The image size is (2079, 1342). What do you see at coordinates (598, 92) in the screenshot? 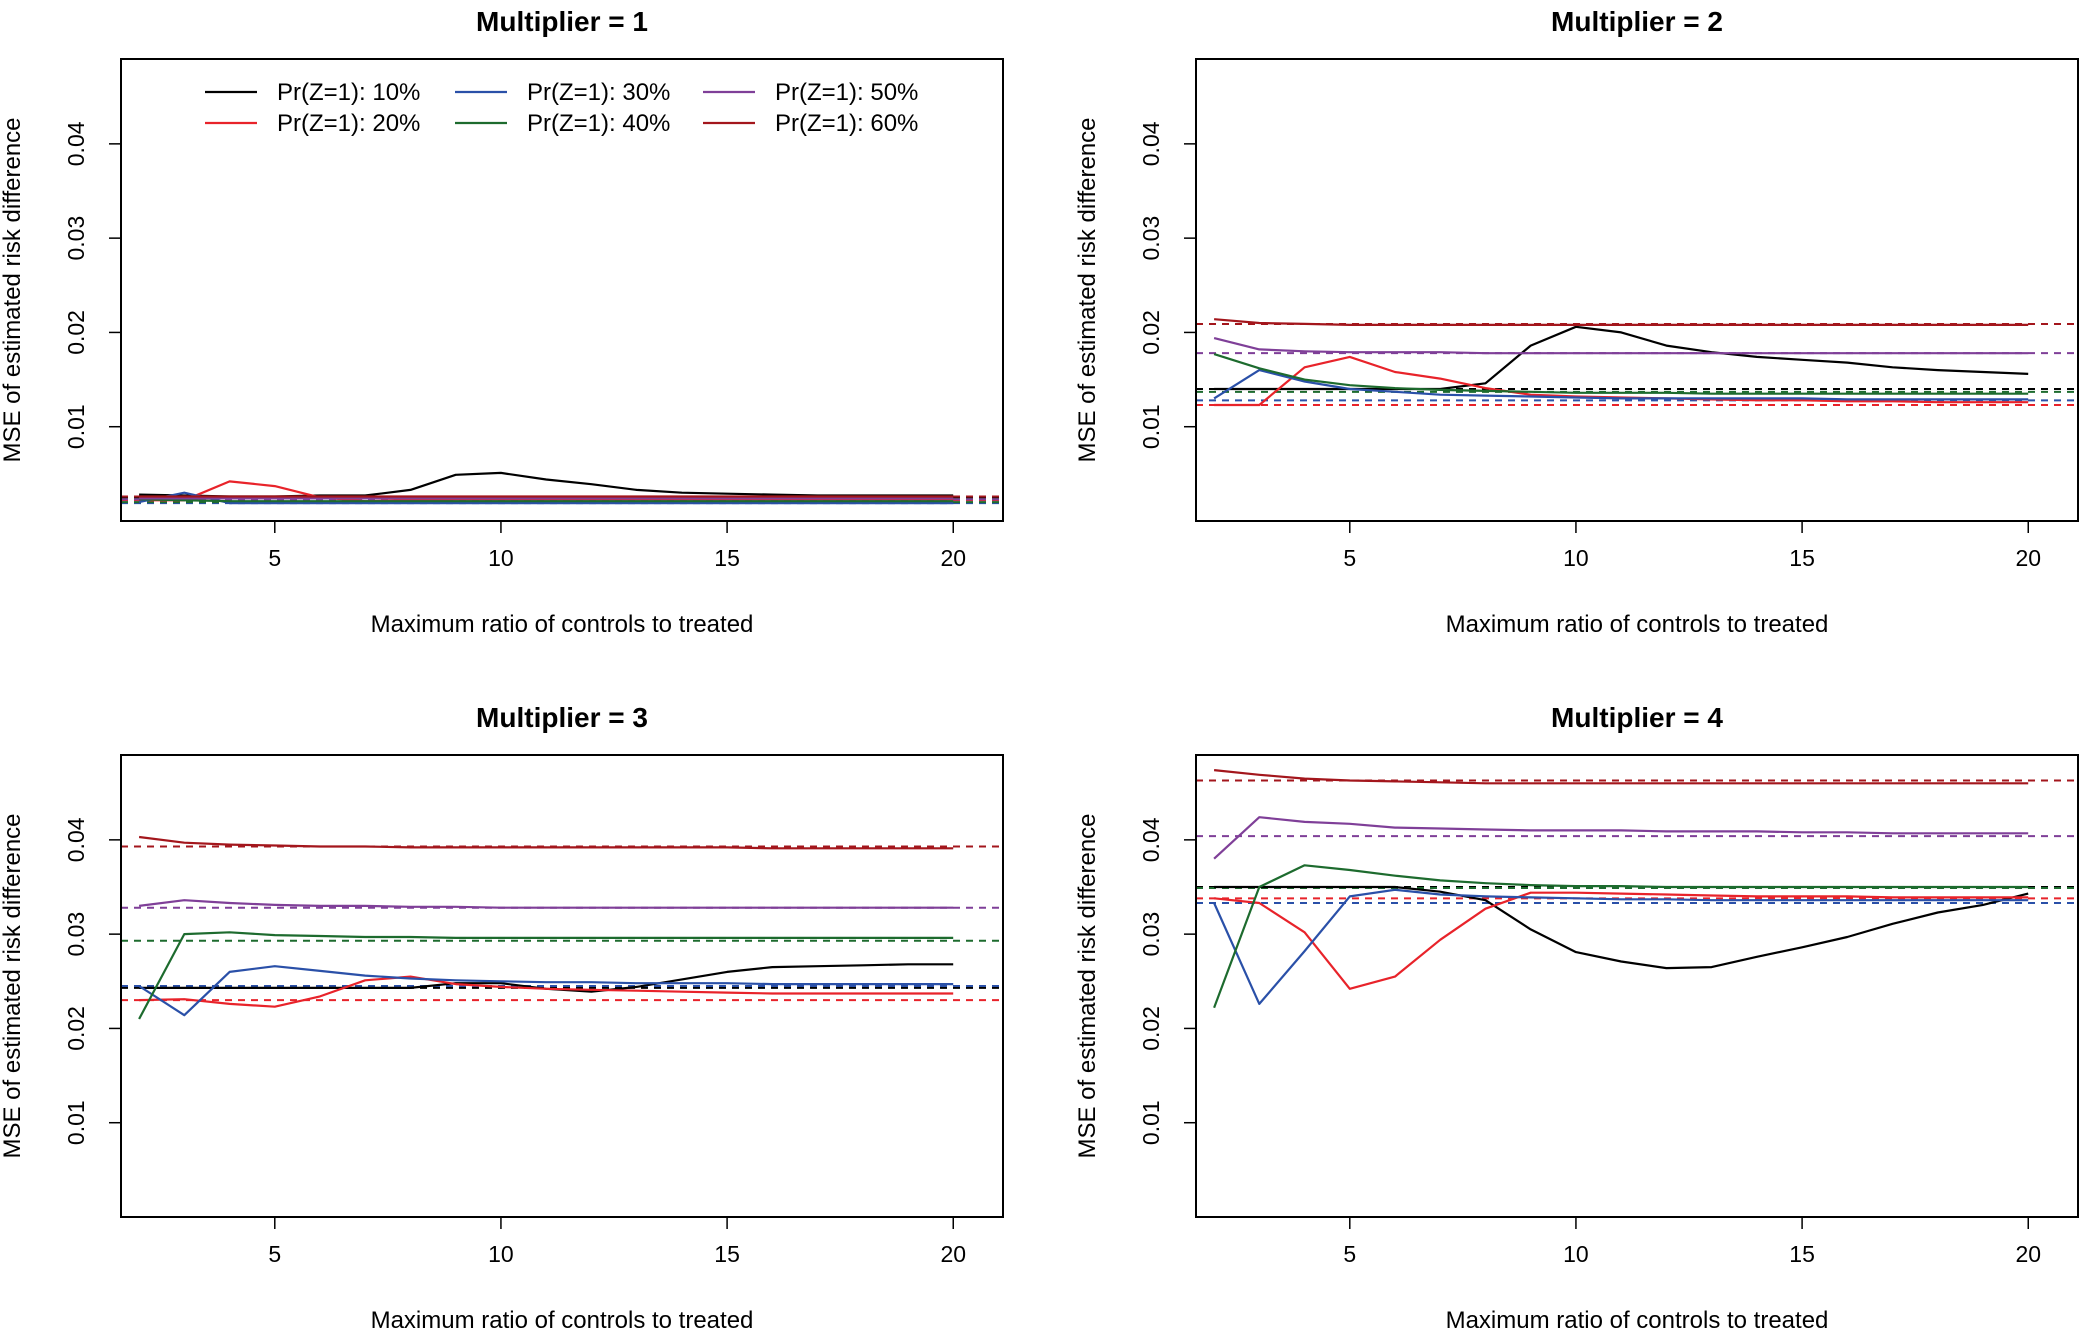
I see `legend-label: Pr(Z=1): 30%` at bounding box center [598, 92].